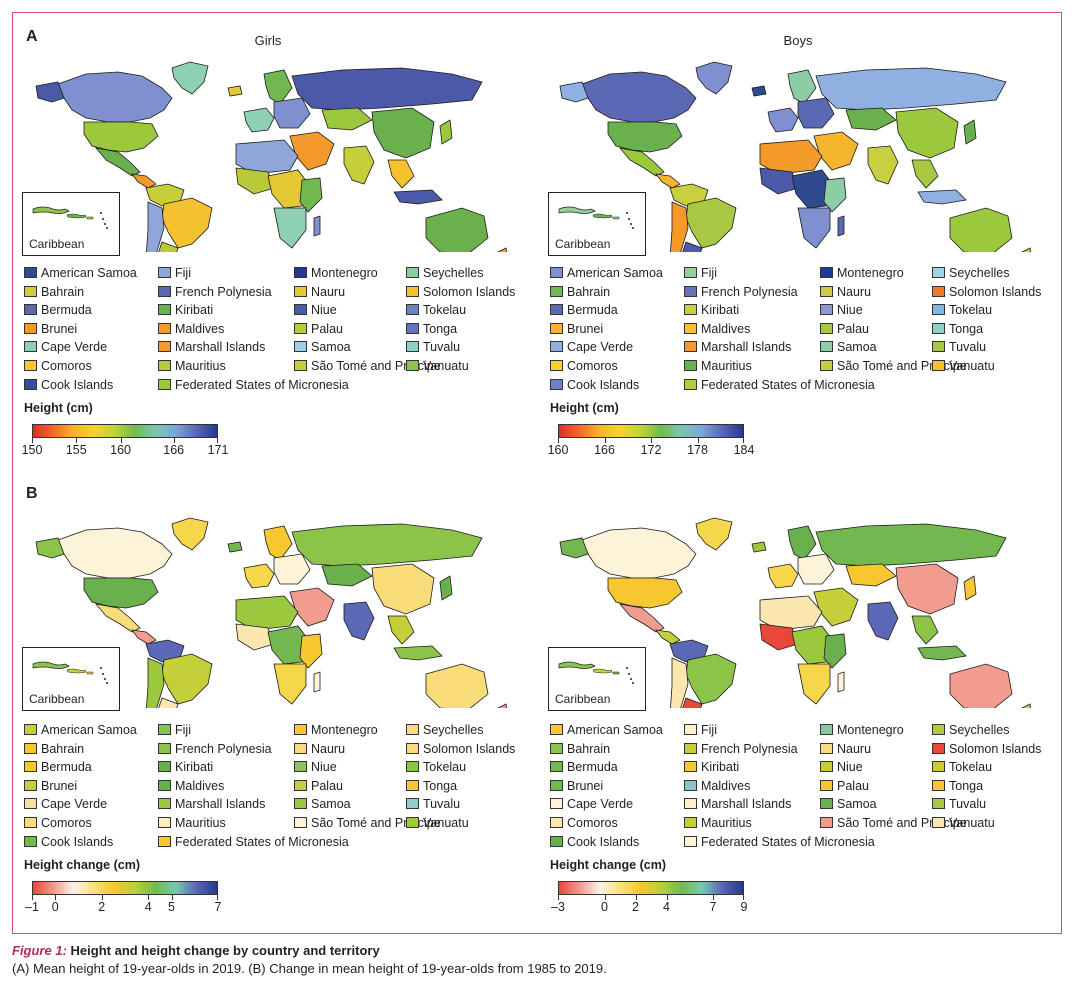  Describe the element at coordinates (841, 226) in the screenshot. I see `region-madagascar` at that location.